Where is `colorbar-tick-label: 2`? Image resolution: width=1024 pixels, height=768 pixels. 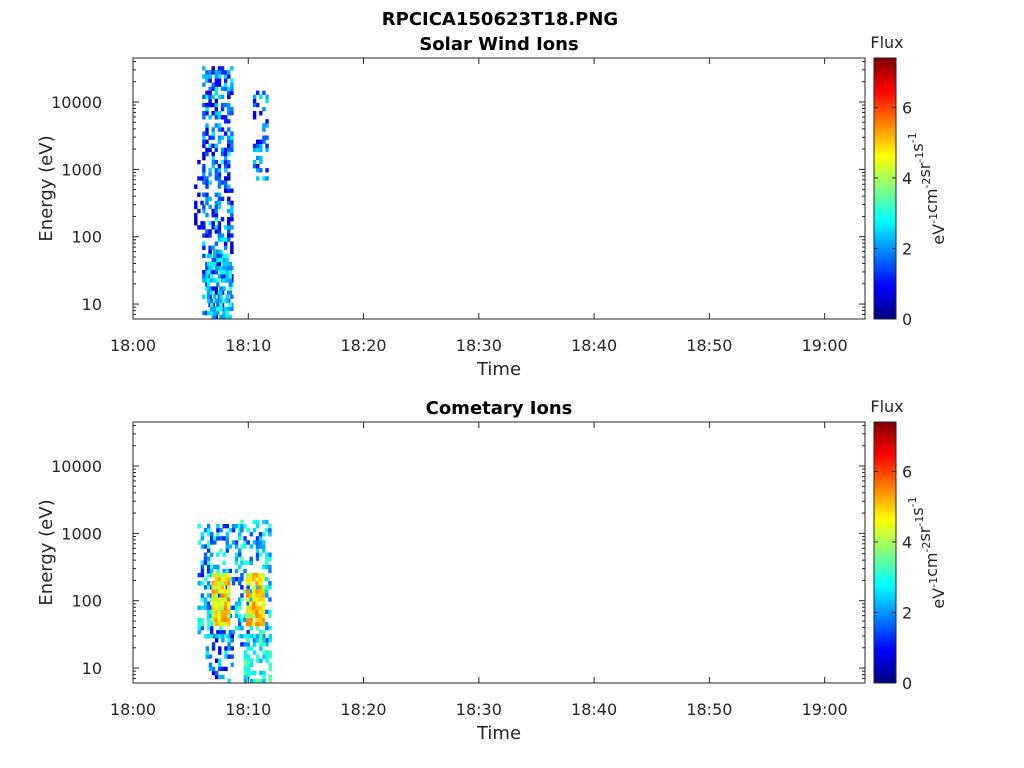
colorbar-tick-label: 2 is located at coordinates (907, 612).